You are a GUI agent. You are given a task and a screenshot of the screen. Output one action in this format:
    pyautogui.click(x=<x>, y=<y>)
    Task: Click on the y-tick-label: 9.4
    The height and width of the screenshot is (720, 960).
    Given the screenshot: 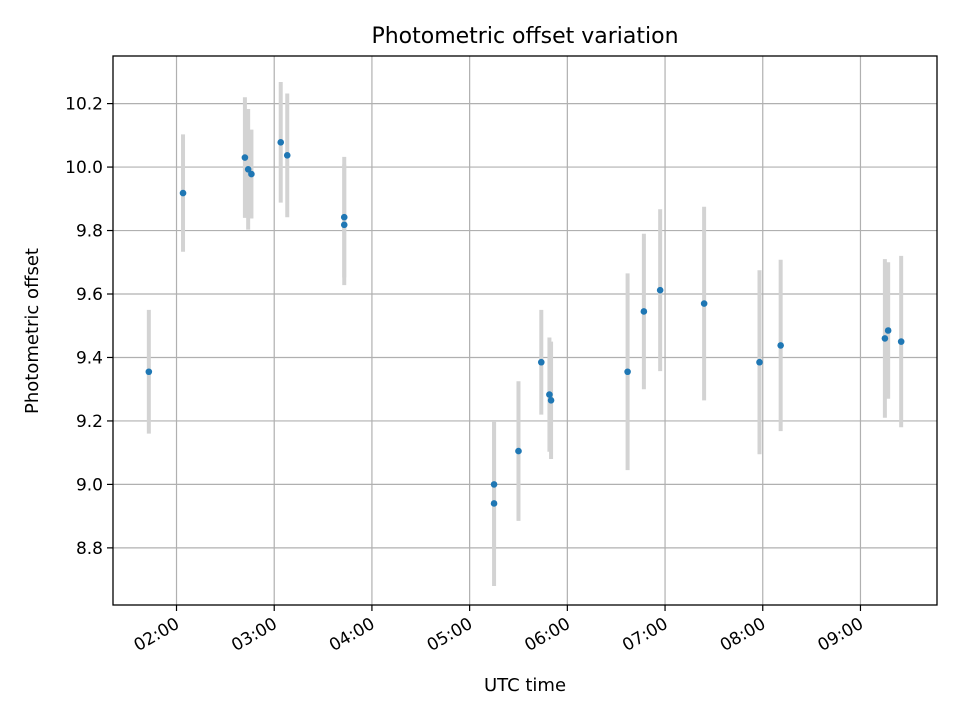 What is the action you would take?
    pyautogui.click(x=89, y=358)
    